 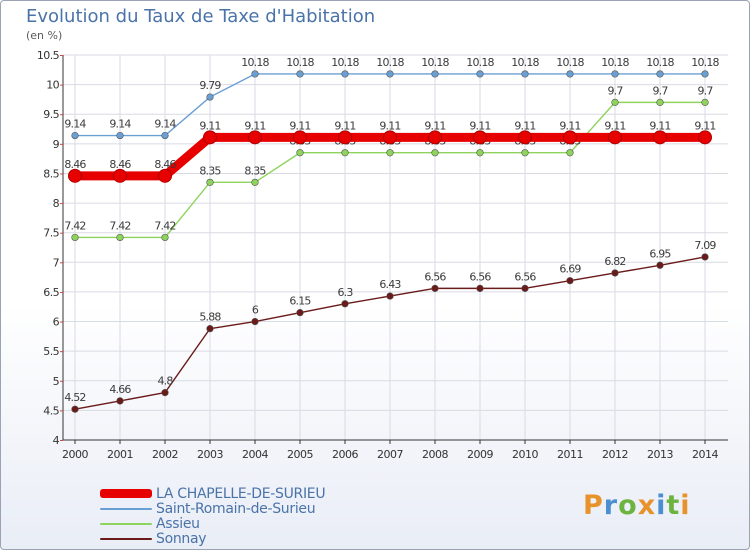 What do you see at coordinates (660, 253) in the screenshot?
I see `data-label: 6.95` at bounding box center [660, 253].